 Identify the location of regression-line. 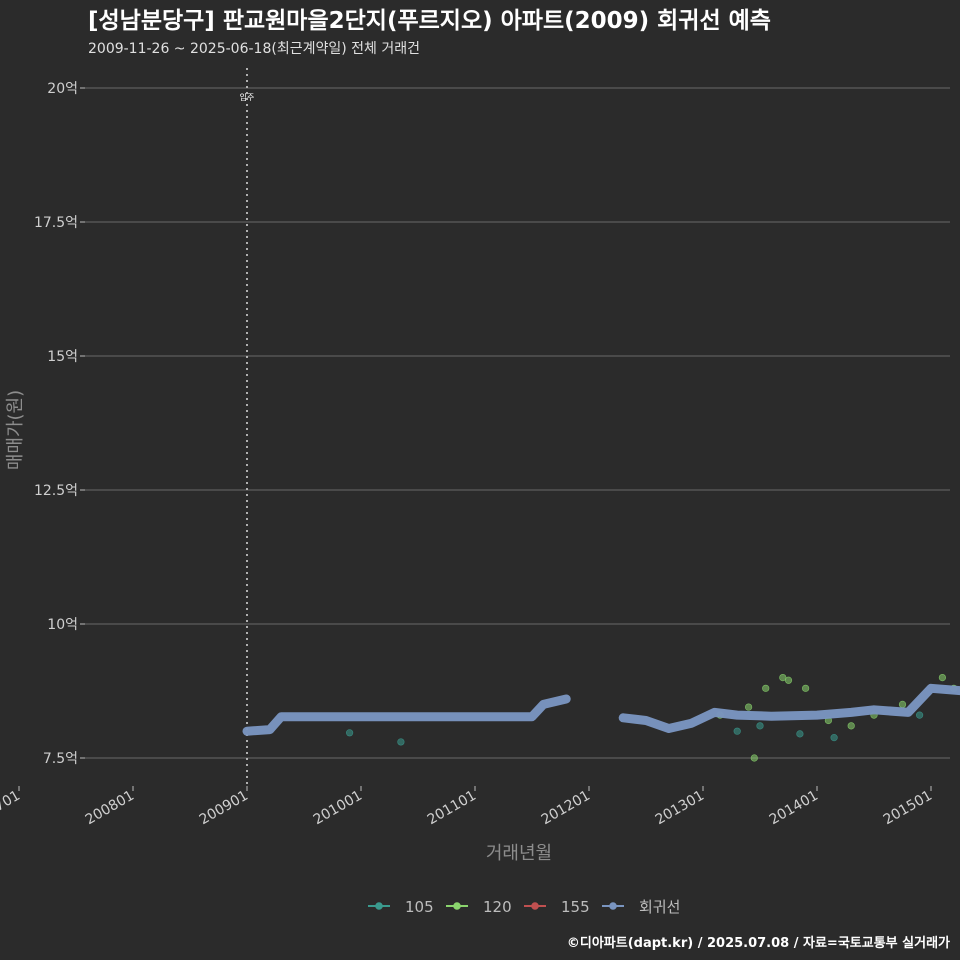
(601, 709).